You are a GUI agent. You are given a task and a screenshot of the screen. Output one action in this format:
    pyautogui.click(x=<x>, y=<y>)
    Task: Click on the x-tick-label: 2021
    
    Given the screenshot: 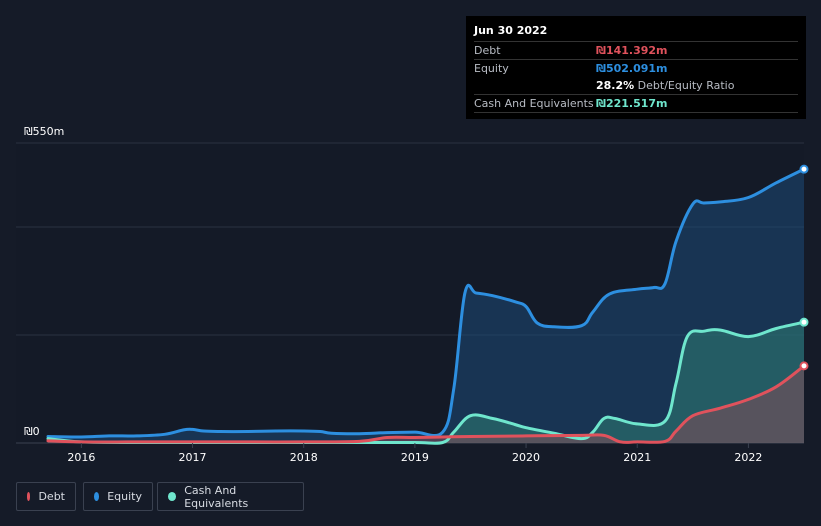 What is the action you would take?
    pyautogui.click(x=637, y=457)
    